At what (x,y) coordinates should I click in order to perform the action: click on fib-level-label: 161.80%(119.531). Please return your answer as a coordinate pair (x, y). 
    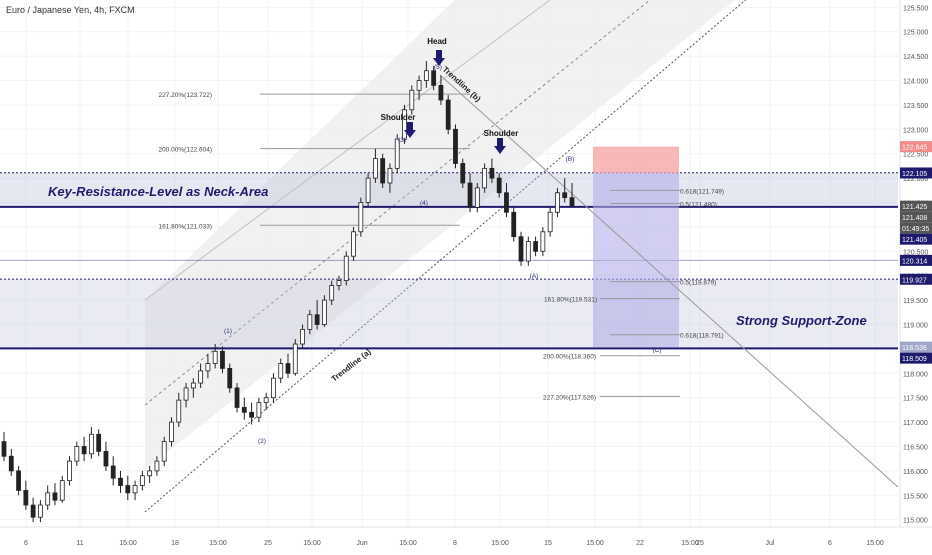
    Looking at the image, I should click on (570, 300).